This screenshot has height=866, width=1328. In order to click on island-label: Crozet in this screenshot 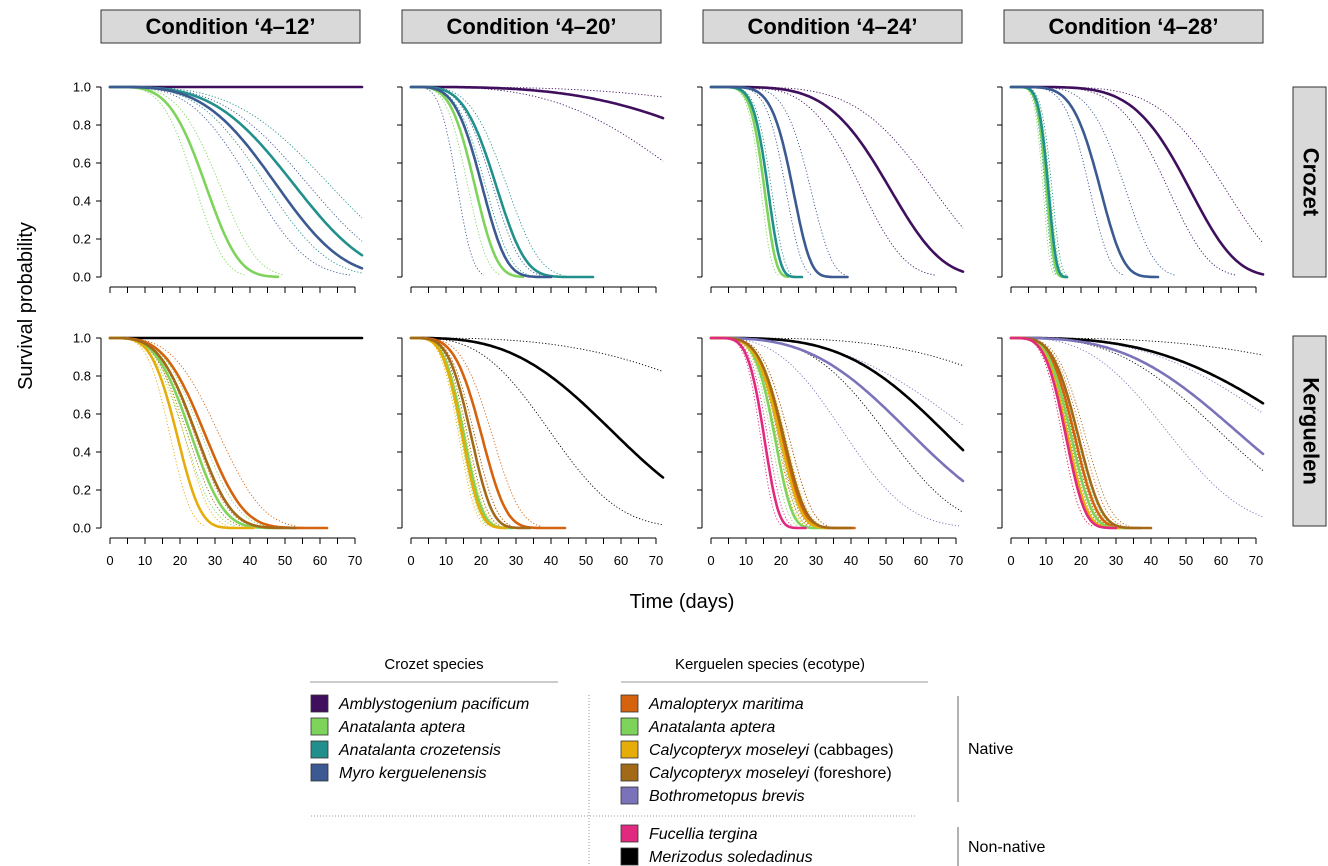, I will do `click(1311, 182)`.